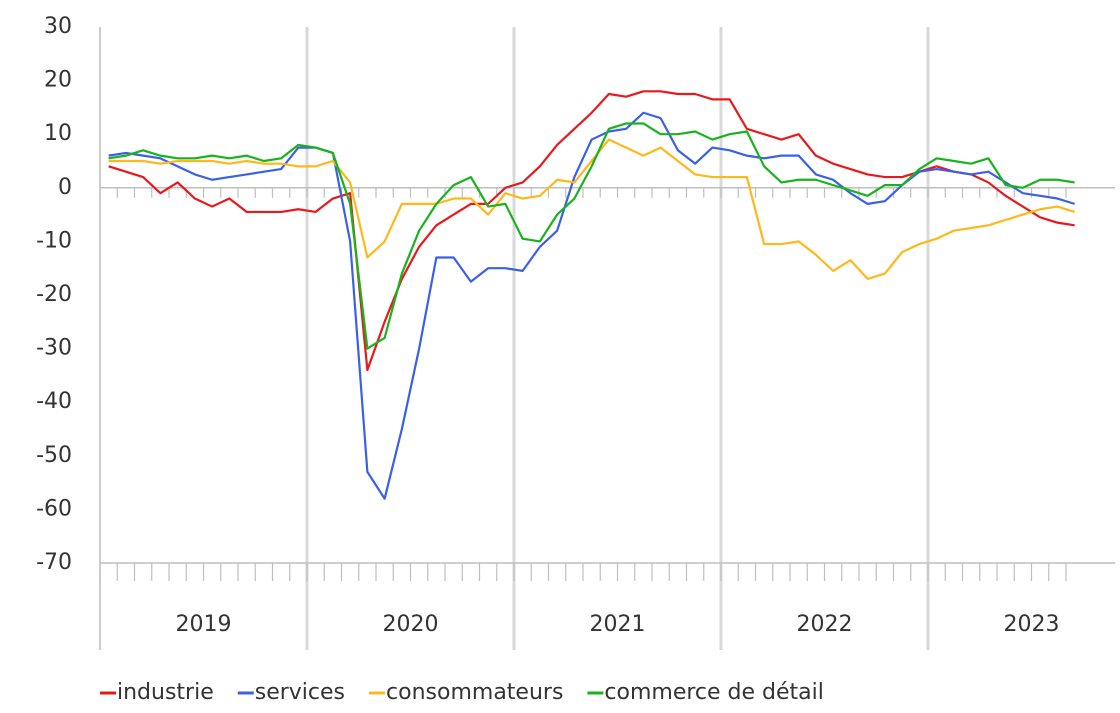 Image resolution: width=1120 pixels, height=713 pixels. What do you see at coordinates (300, 692) in the screenshot?
I see `legend-label: services` at bounding box center [300, 692].